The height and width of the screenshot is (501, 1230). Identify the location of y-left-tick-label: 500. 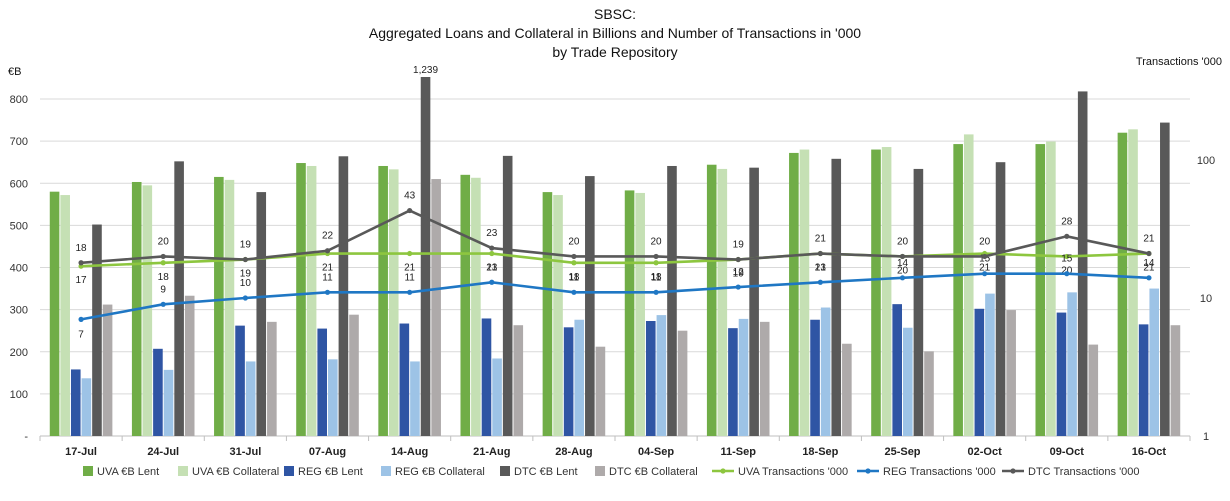
(19, 226).